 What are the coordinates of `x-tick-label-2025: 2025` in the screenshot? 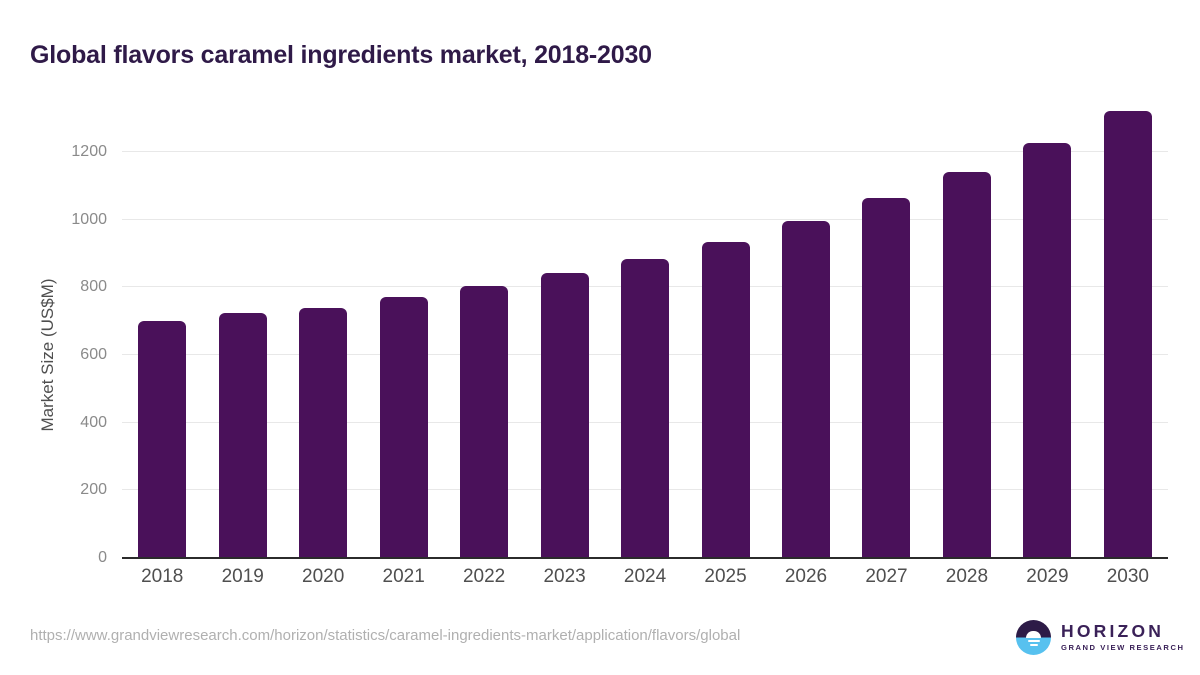 It's located at (725, 576).